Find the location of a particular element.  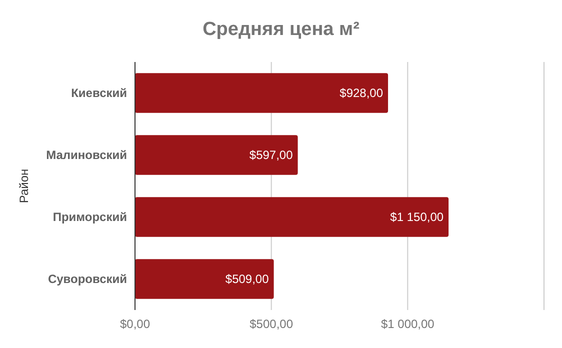

data-label: $509,00 is located at coordinates (247, 279).